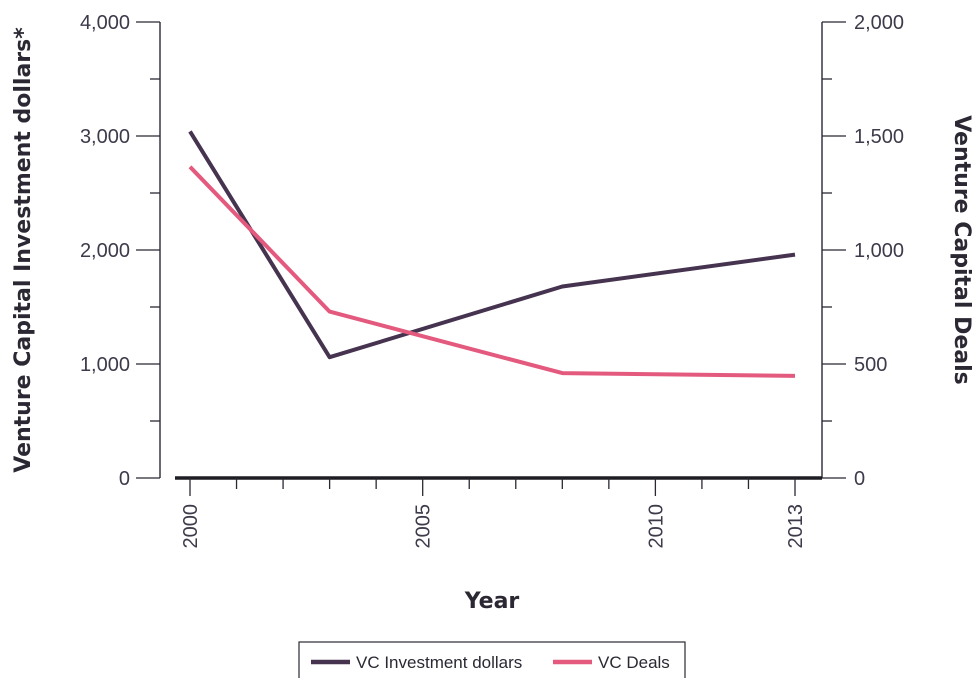 This screenshot has width=978, height=678. Describe the element at coordinates (191, 526) in the screenshot. I see `x-tick-label: 2000` at that location.